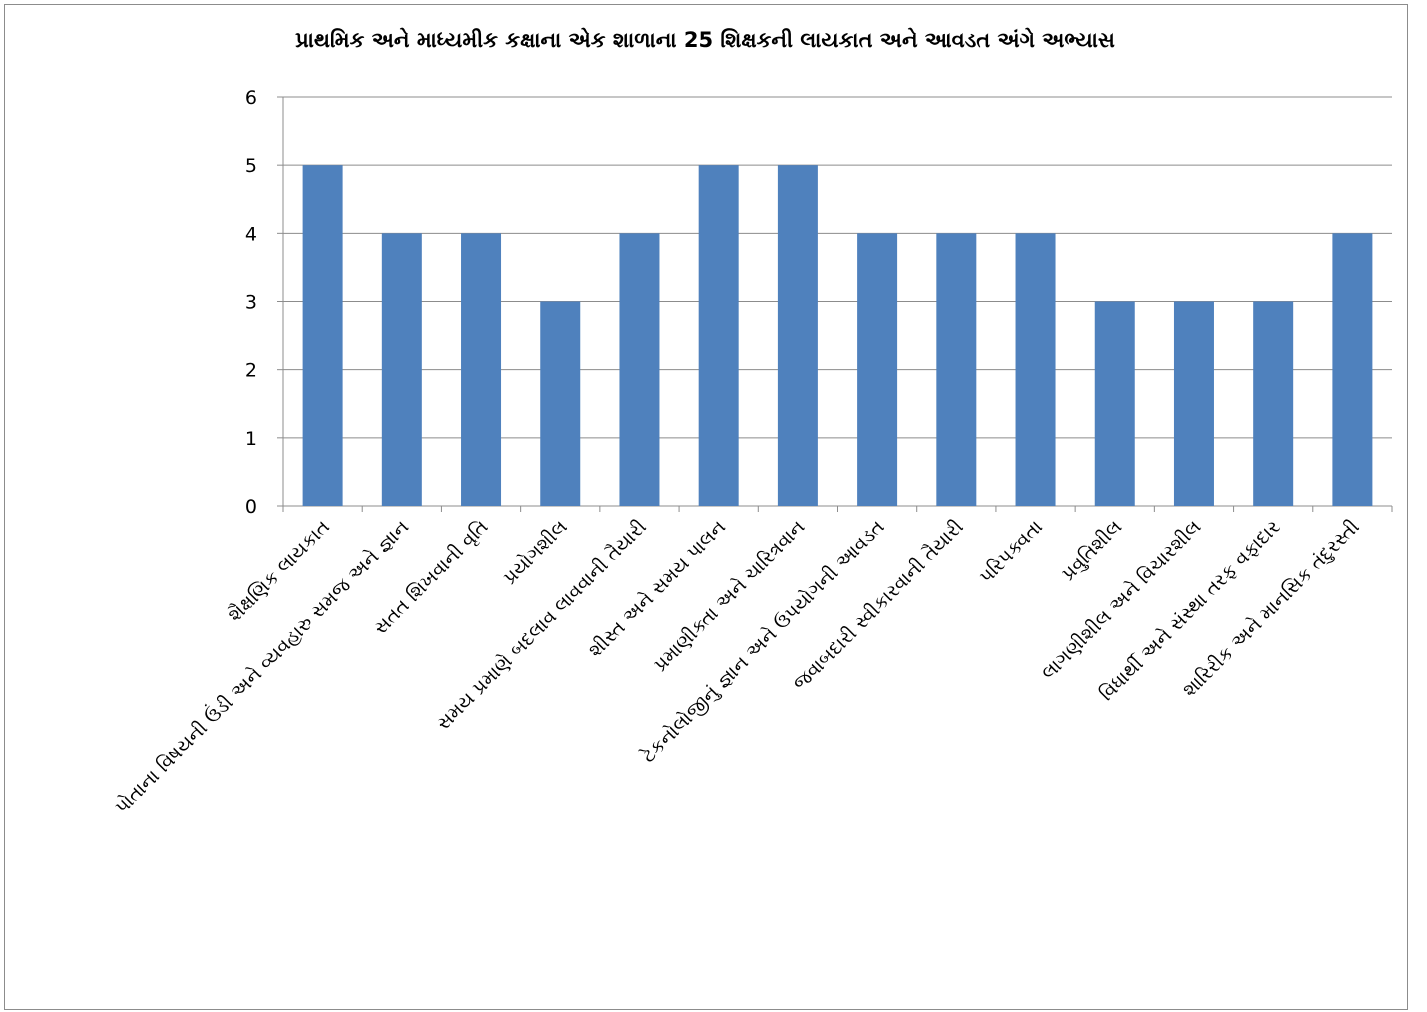  Describe the element at coordinates (878, 605) in the screenshot. I see `x-tick-label: જવાબદારી સ્વીકારવાની તૈયારી` at that location.